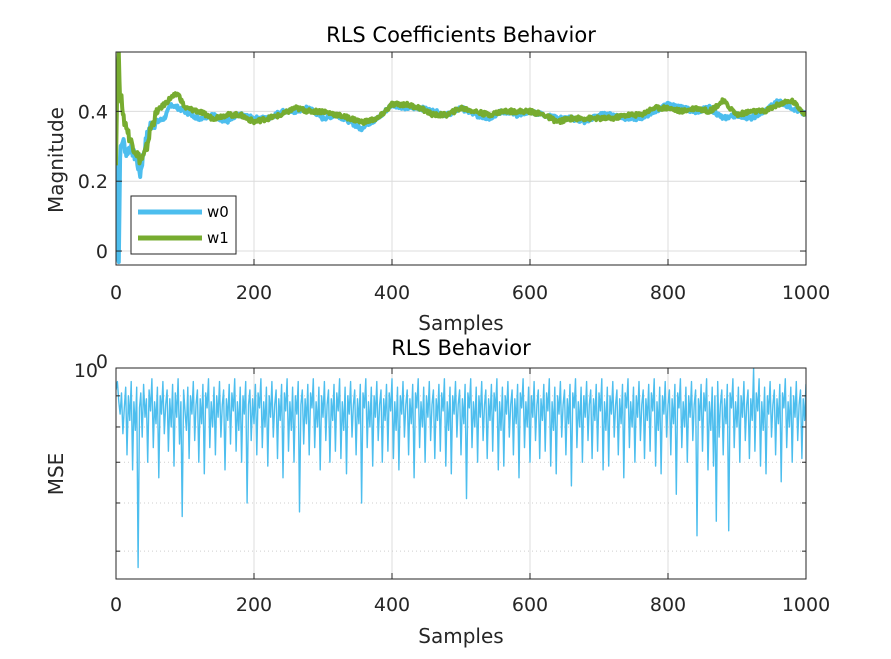 This screenshot has height=659, width=891. Describe the element at coordinates (460, 323) in the screenshot. I see `coefficients-xlabel: Samples` at that location.